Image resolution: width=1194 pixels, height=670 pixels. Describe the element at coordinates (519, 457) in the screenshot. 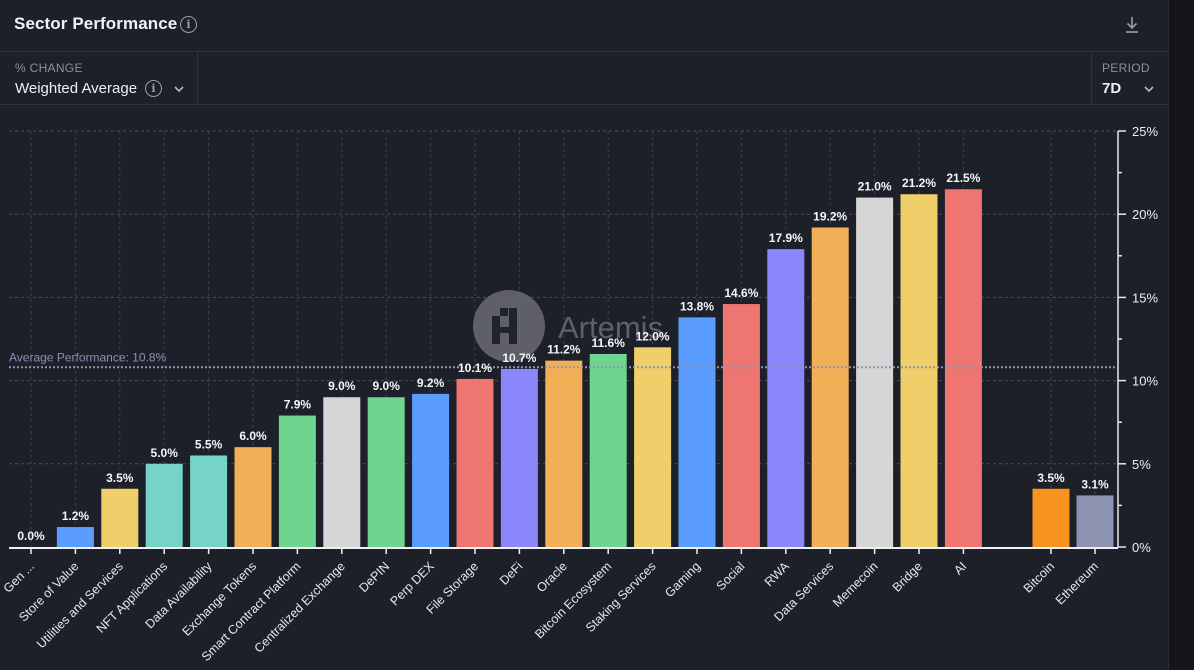

I see `bar-defi` at that location.